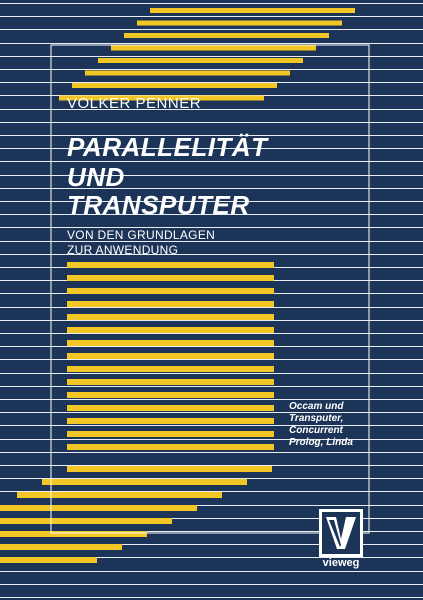 The width and height of the screenshot is (423, 600). What do you see at coordinates (96, 177) in the screenshot?
I see `book-title-line-2: UND` at bounding box center [96, 177].